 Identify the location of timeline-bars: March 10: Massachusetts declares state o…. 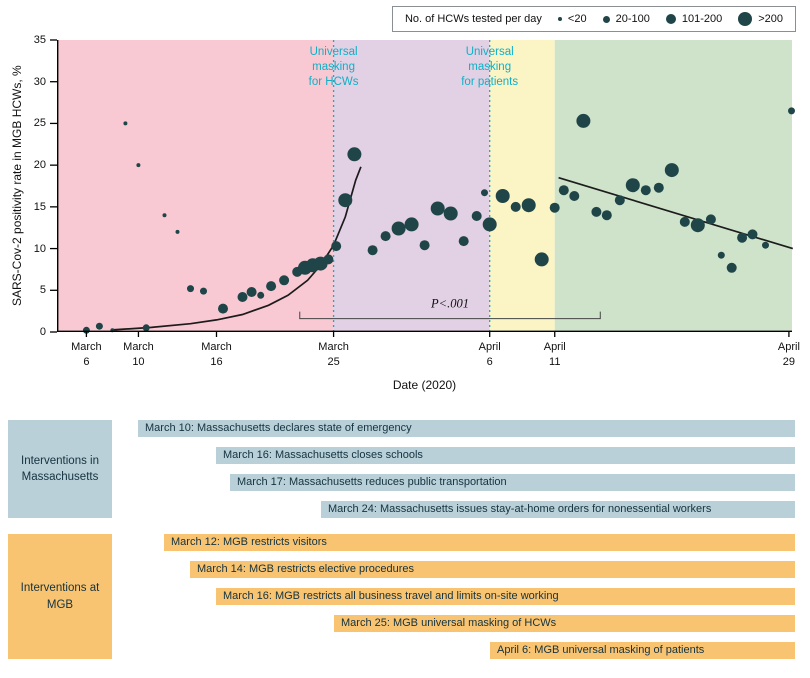
(405, 469).